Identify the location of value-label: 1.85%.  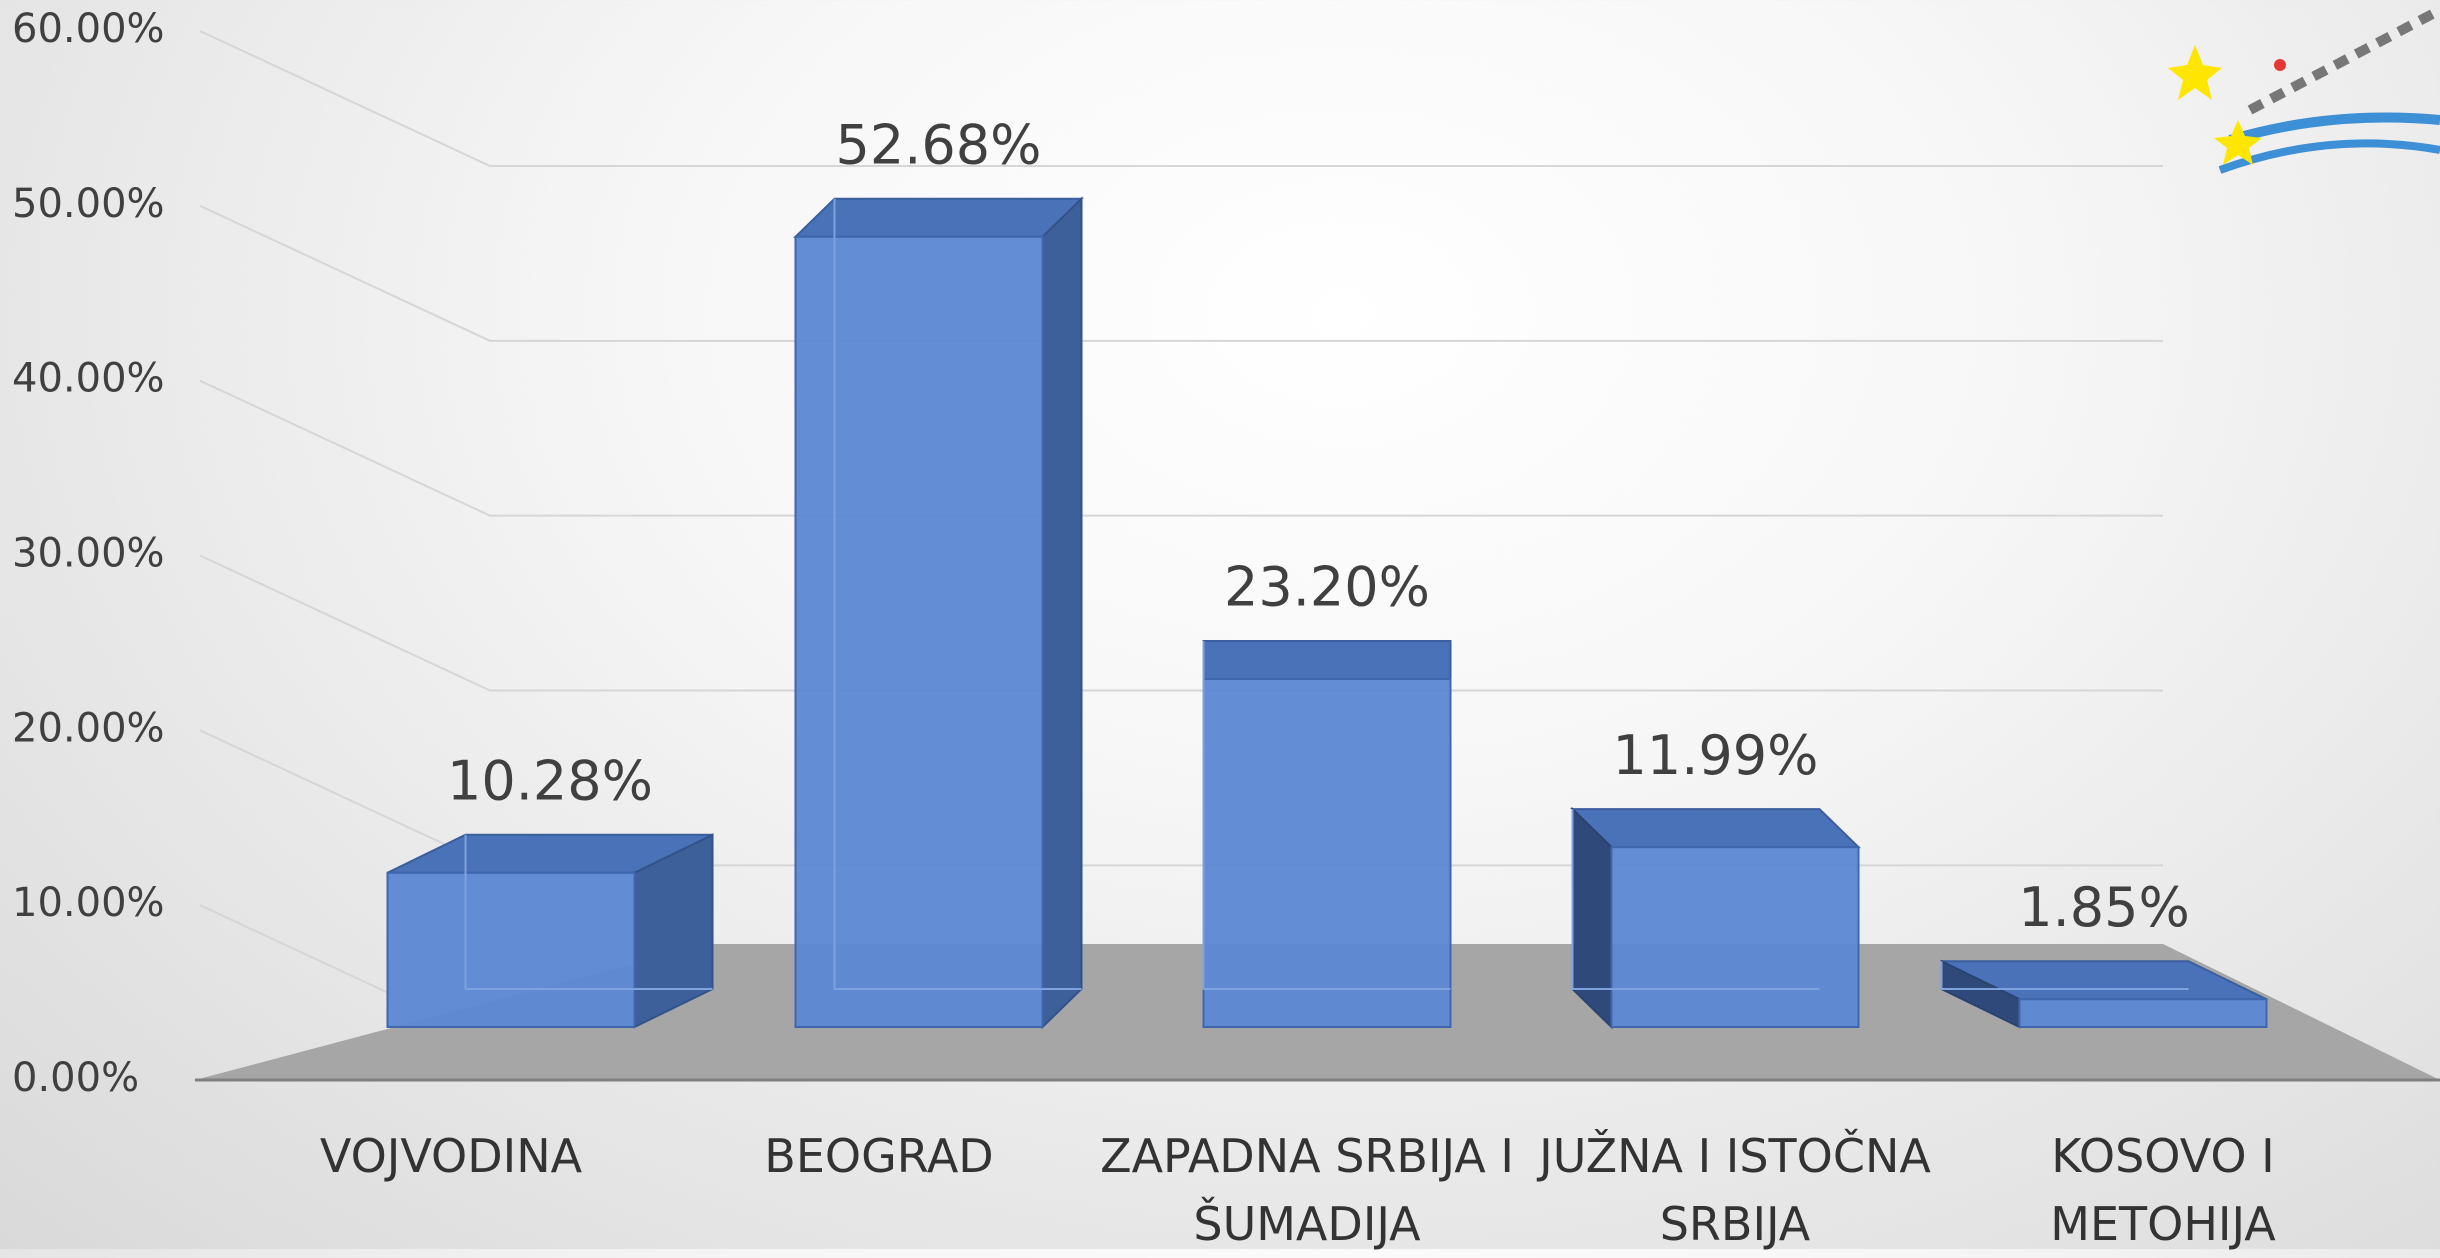
(2104, 907).